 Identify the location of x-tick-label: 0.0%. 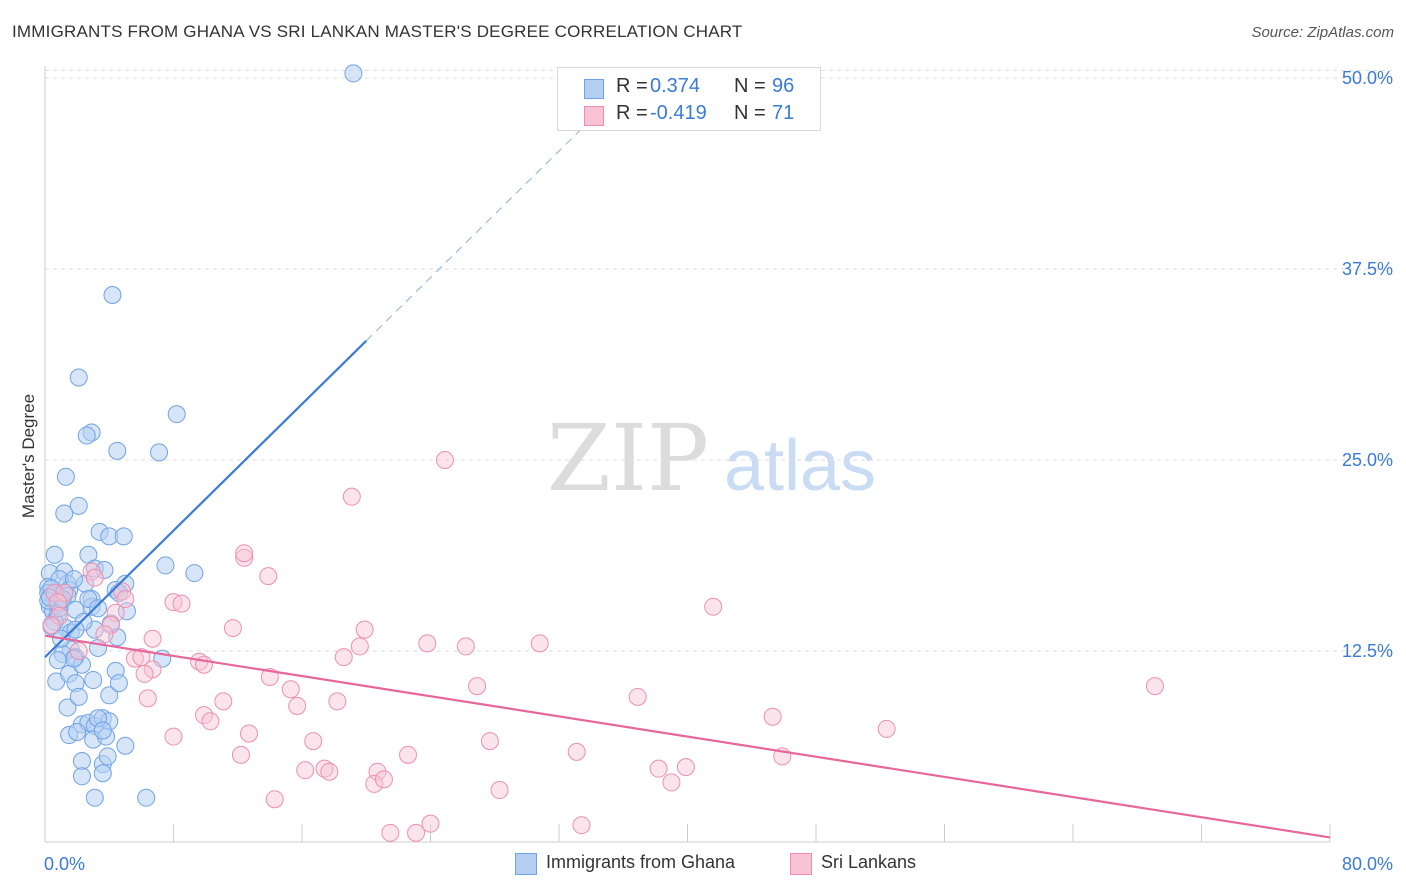
(64, 864).